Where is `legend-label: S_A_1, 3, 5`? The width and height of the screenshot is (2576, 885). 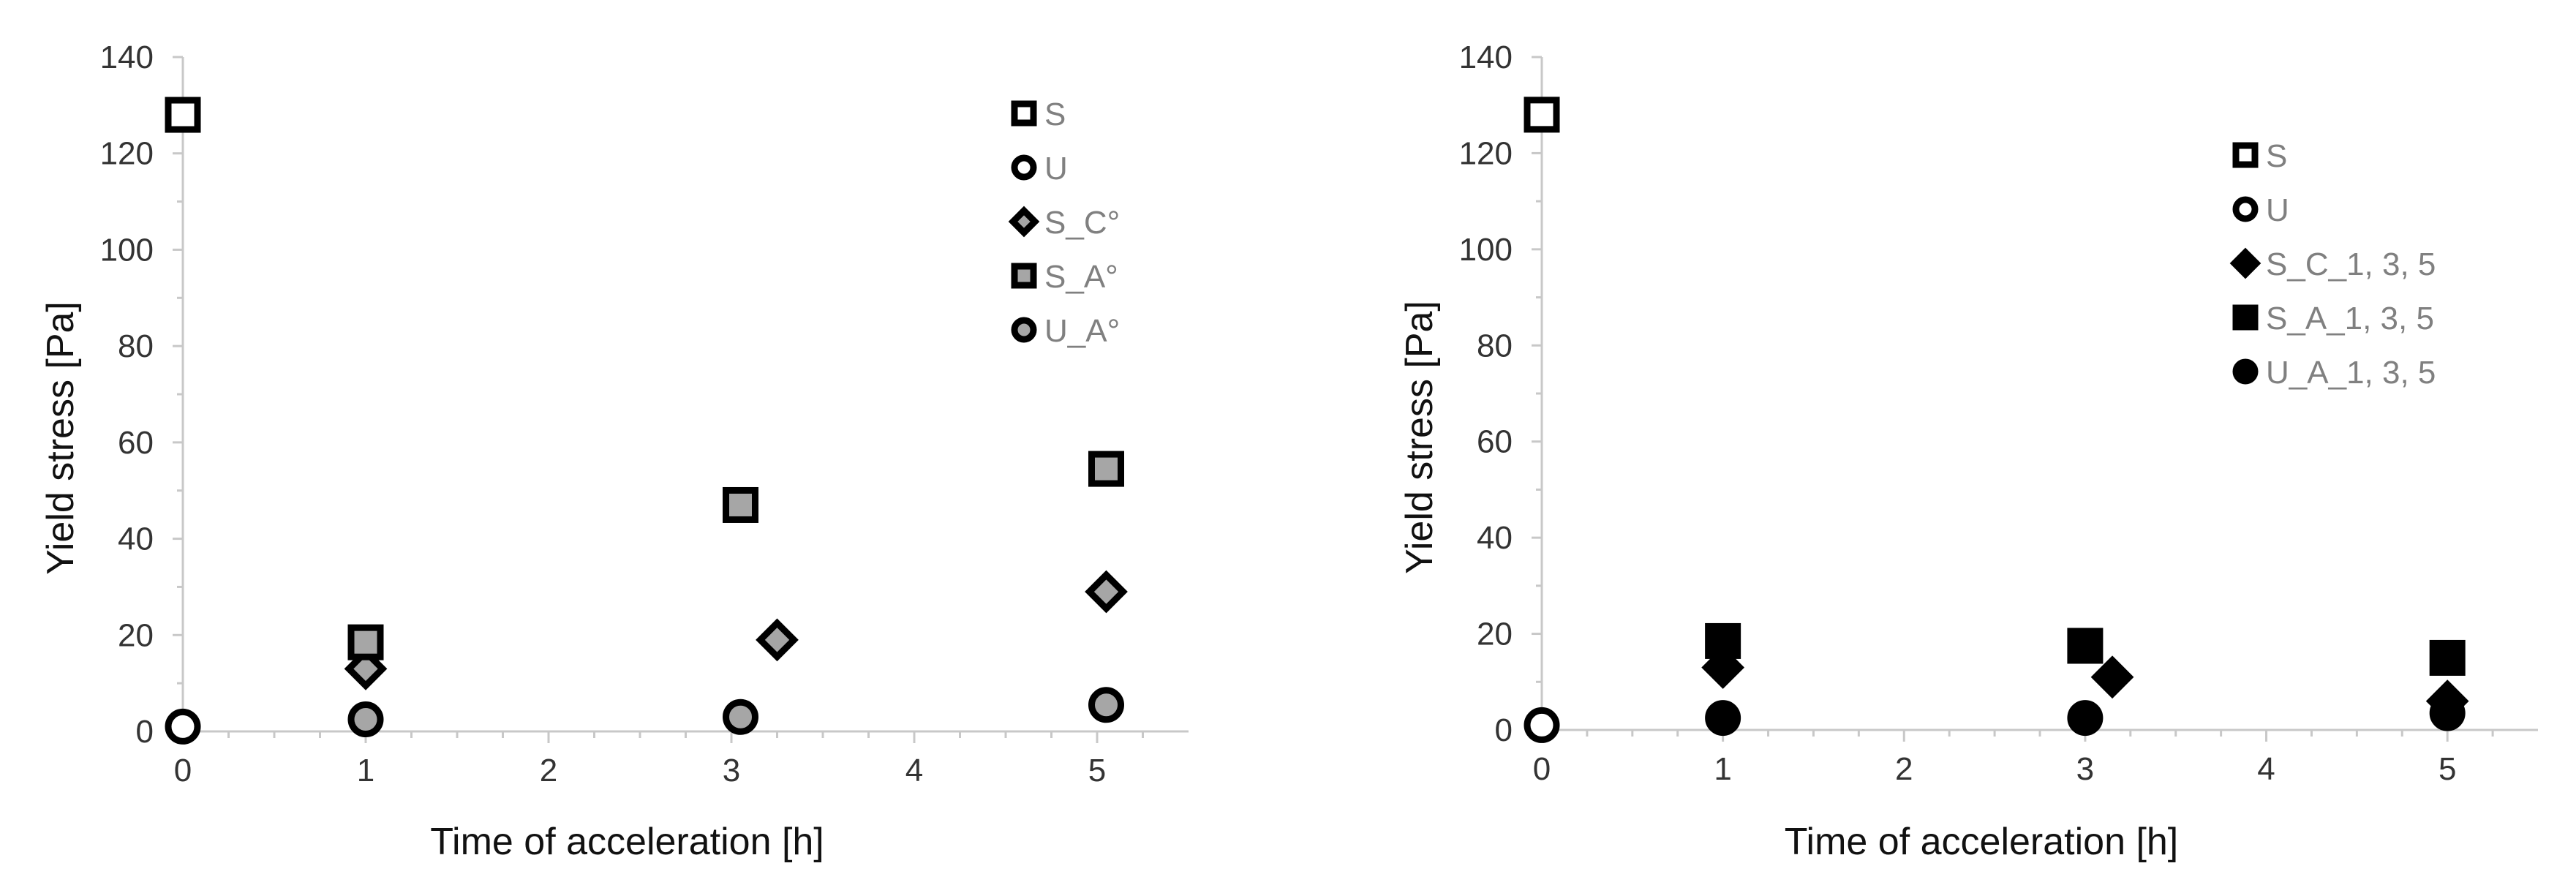
legend-label: S_A_1, 3, 5 is located at coordinates (2350, 319).